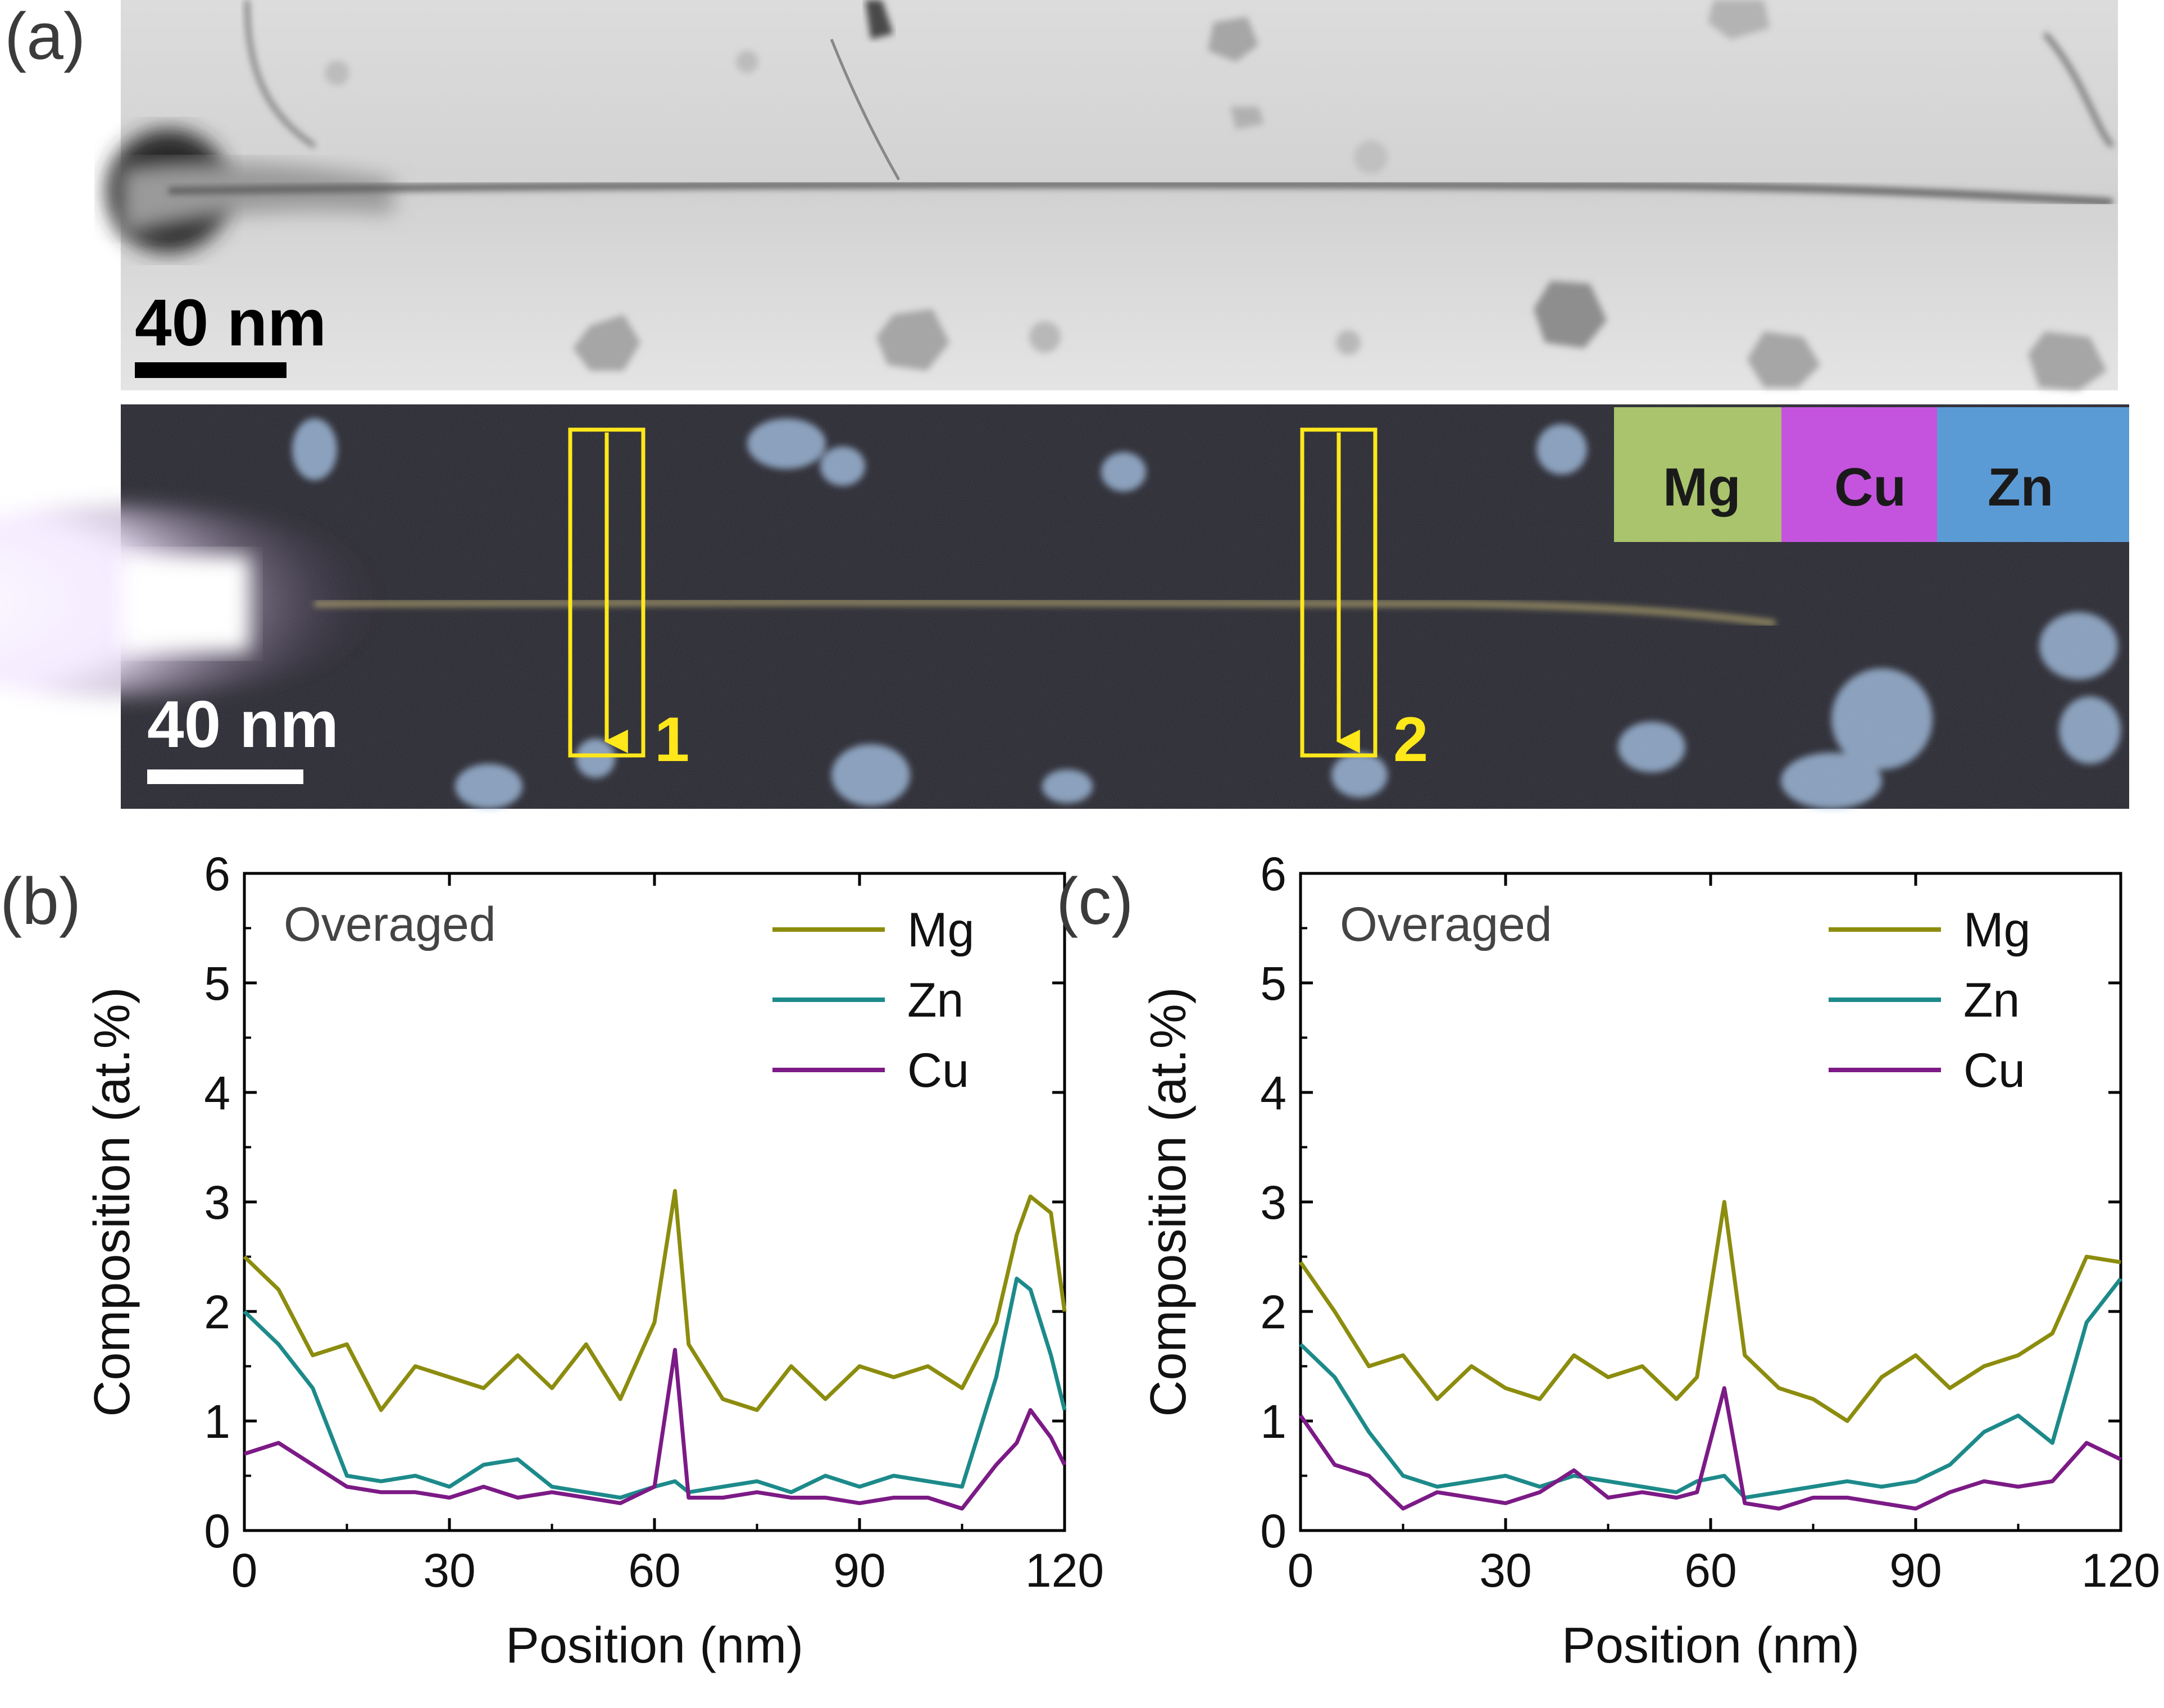 This screenshot has width=2164, height=1708. What do you see at coordinates (1411, 739) in the screenshot?
I see `line-scan-label-2: 2` at bounding box center [1411, 739].